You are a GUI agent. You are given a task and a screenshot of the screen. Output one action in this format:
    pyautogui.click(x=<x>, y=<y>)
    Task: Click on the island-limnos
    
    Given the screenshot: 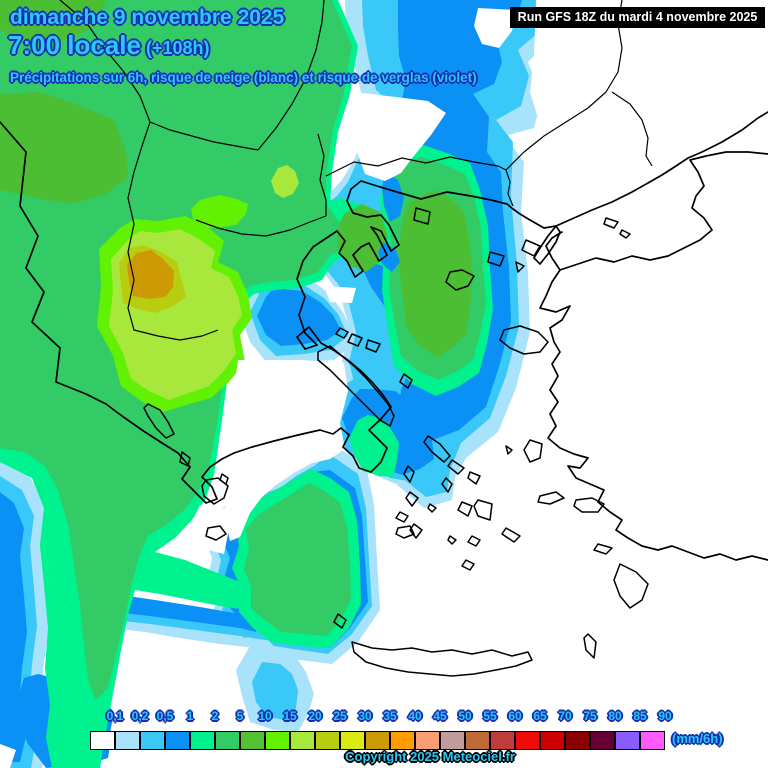 What is the action you would take?
    pyautogui.click(x=460, y=280)
    